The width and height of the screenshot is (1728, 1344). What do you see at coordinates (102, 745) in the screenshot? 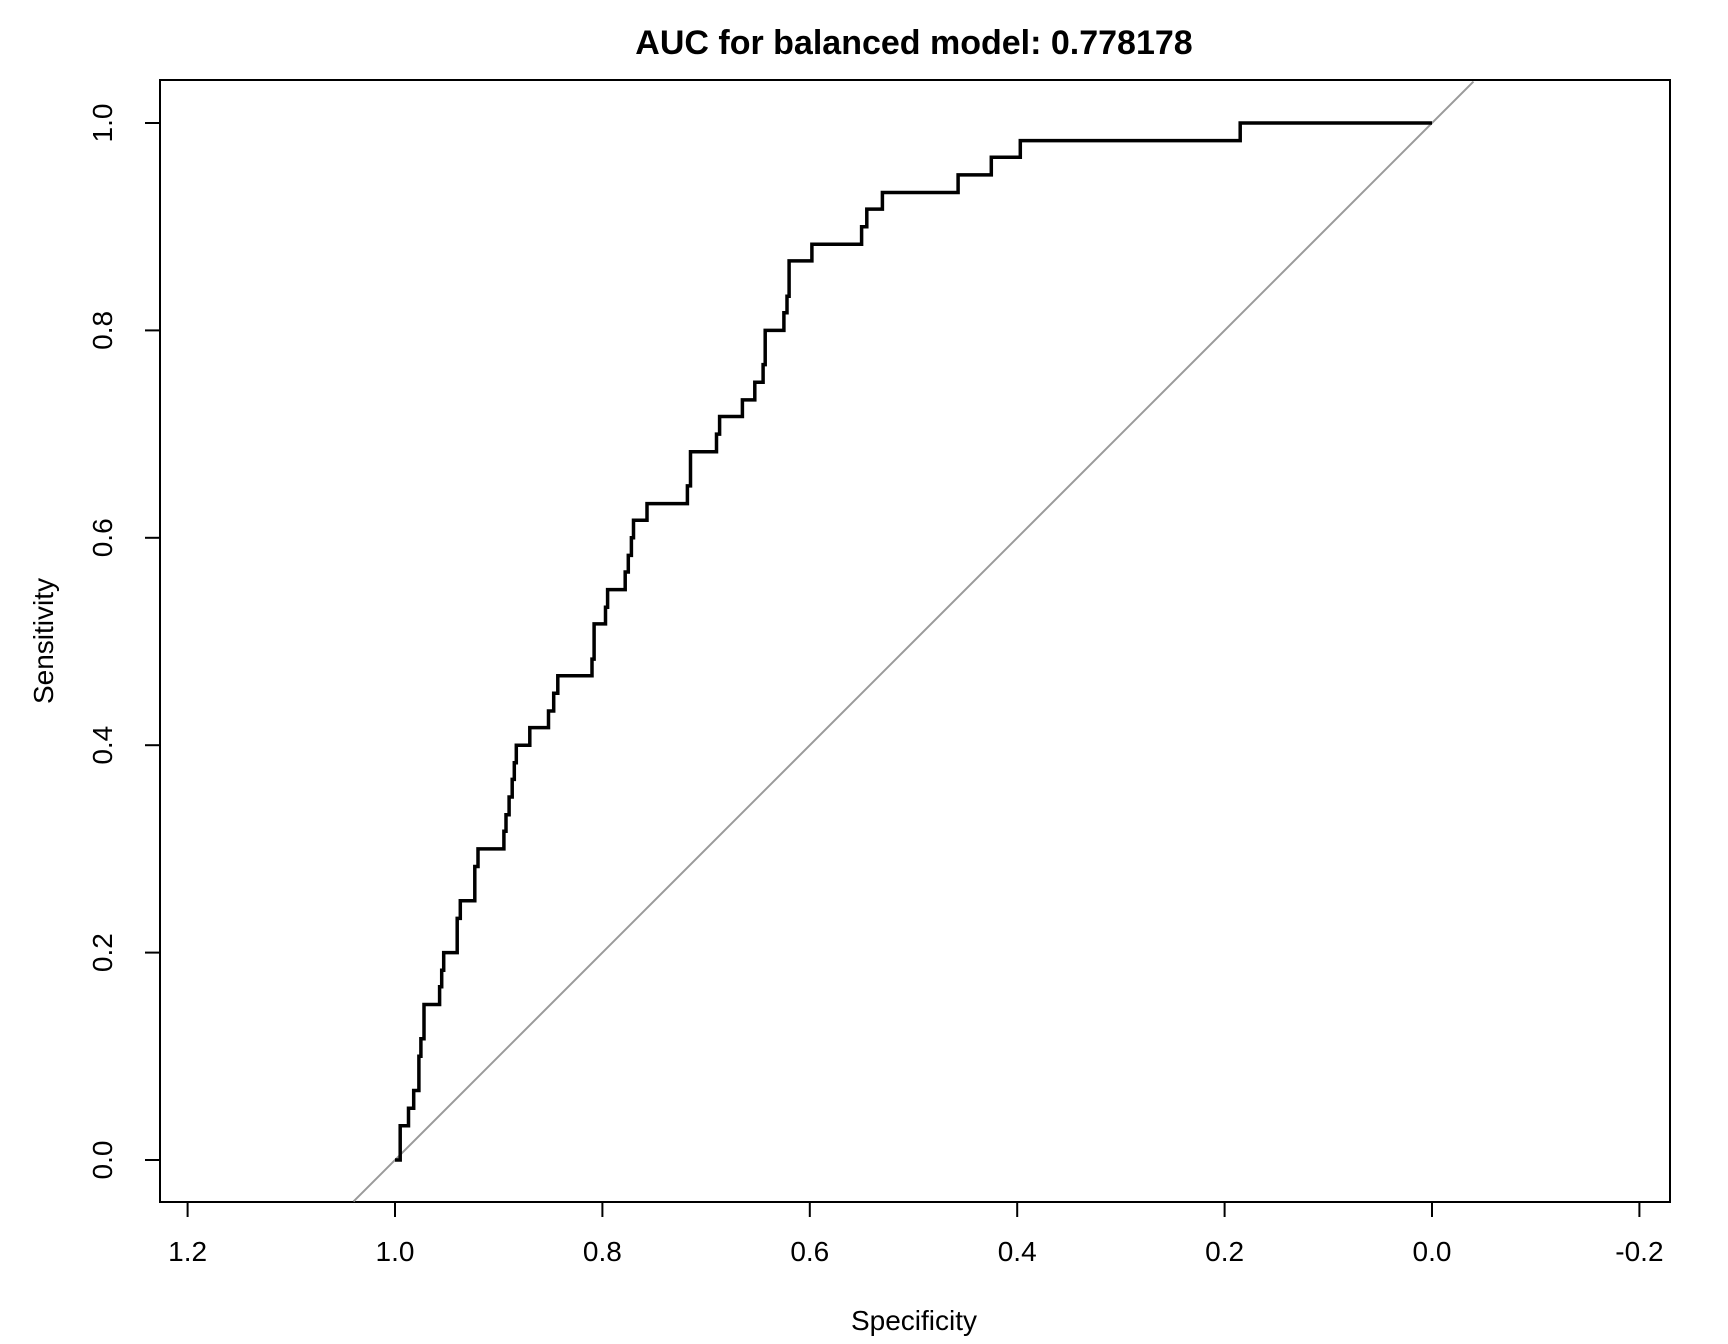
I see `y-tick-label: 0.4` at bounding box center [102, 745].